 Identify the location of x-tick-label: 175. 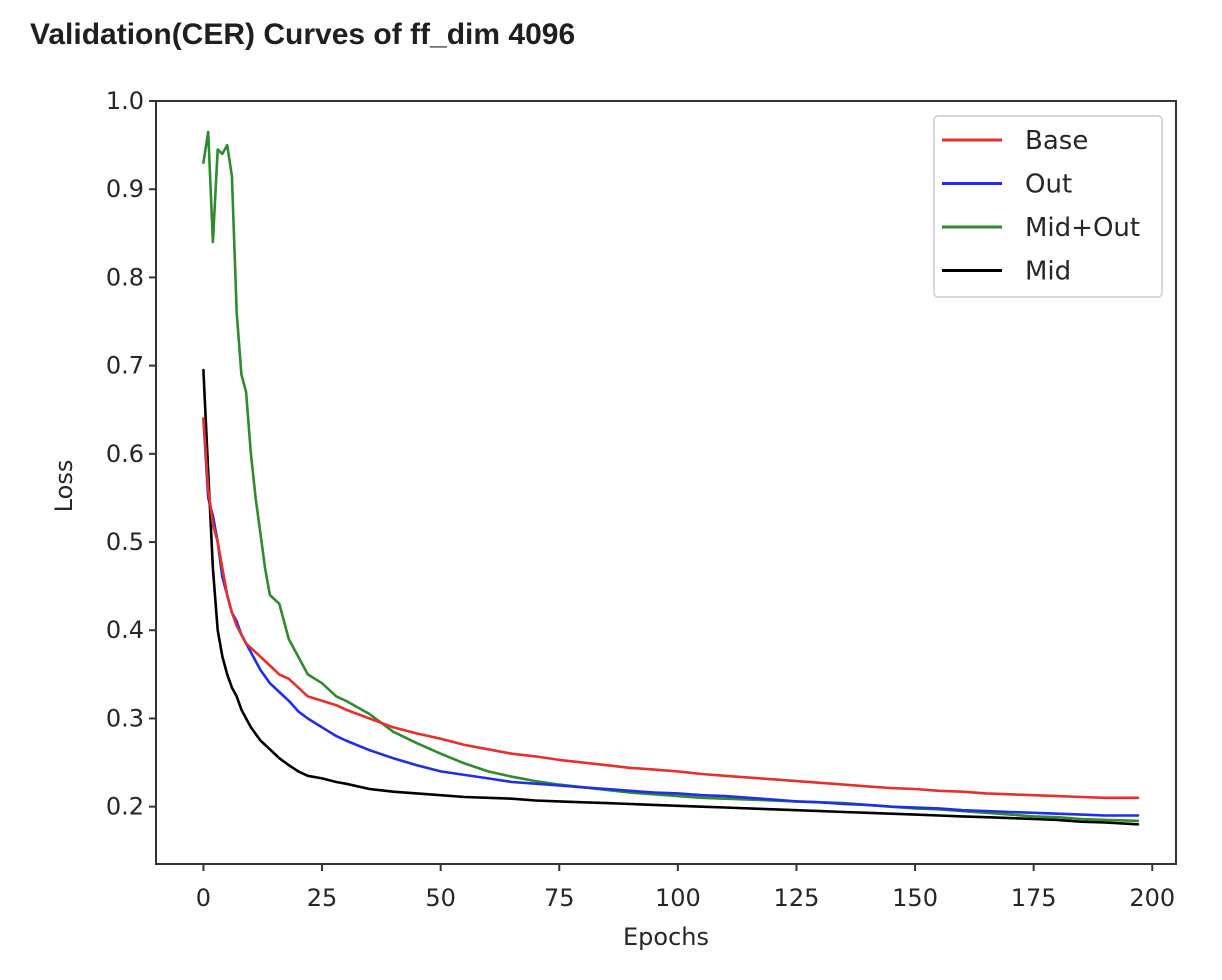
(1034, 898).